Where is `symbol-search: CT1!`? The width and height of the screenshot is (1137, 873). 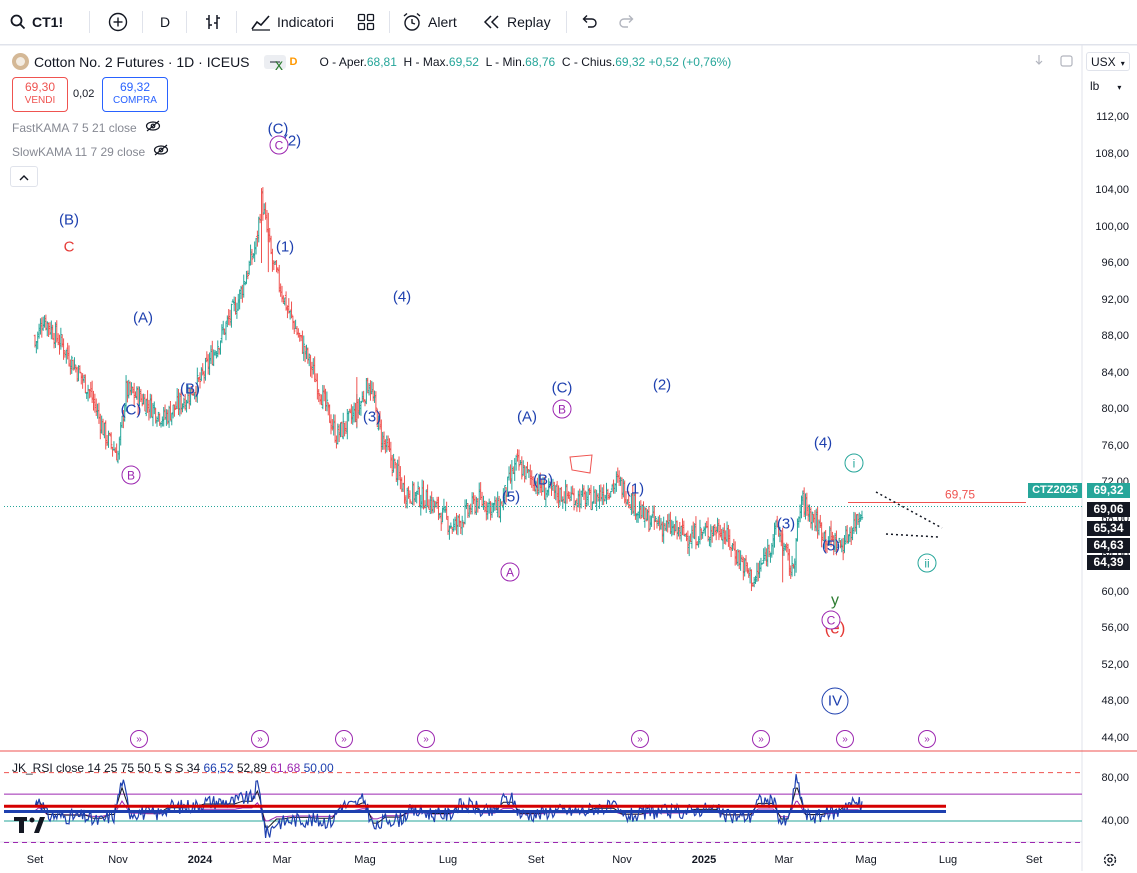
symbol-search: CT1! is located at coordinates (36, 22).